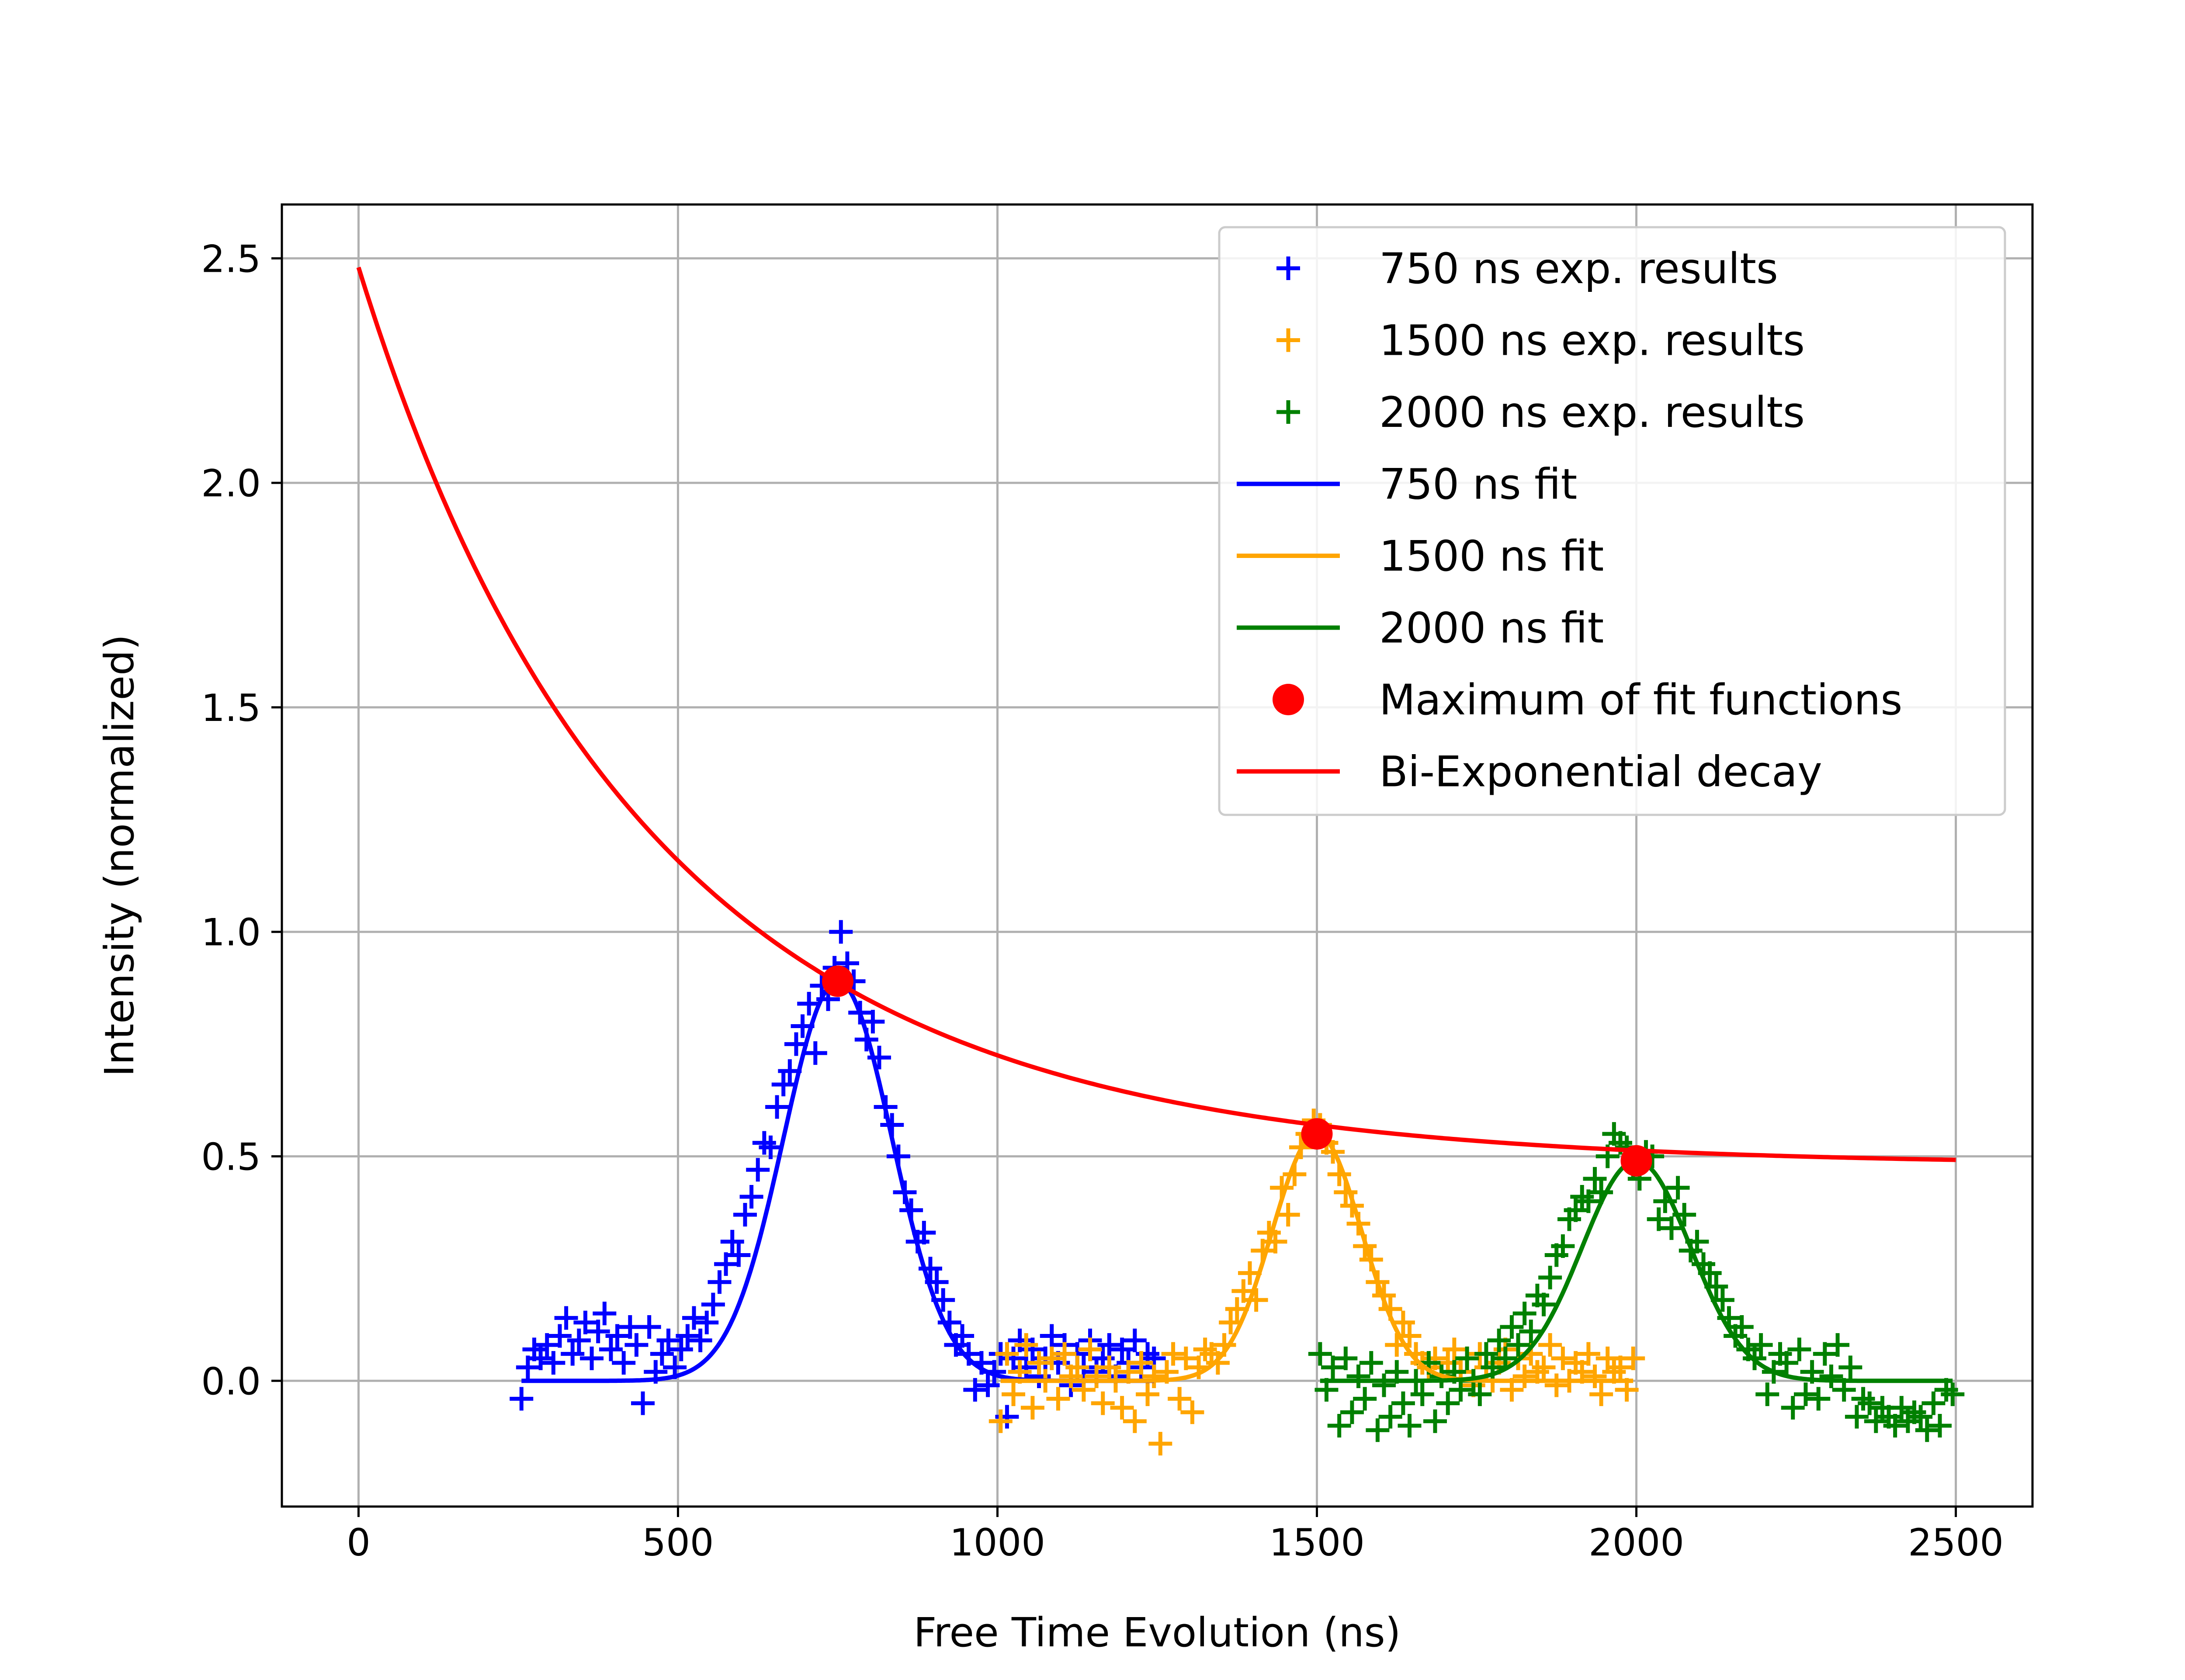 The image size is (2185, 1680). I want to click on x-tick-label: 2500, so click(1956, 1543).